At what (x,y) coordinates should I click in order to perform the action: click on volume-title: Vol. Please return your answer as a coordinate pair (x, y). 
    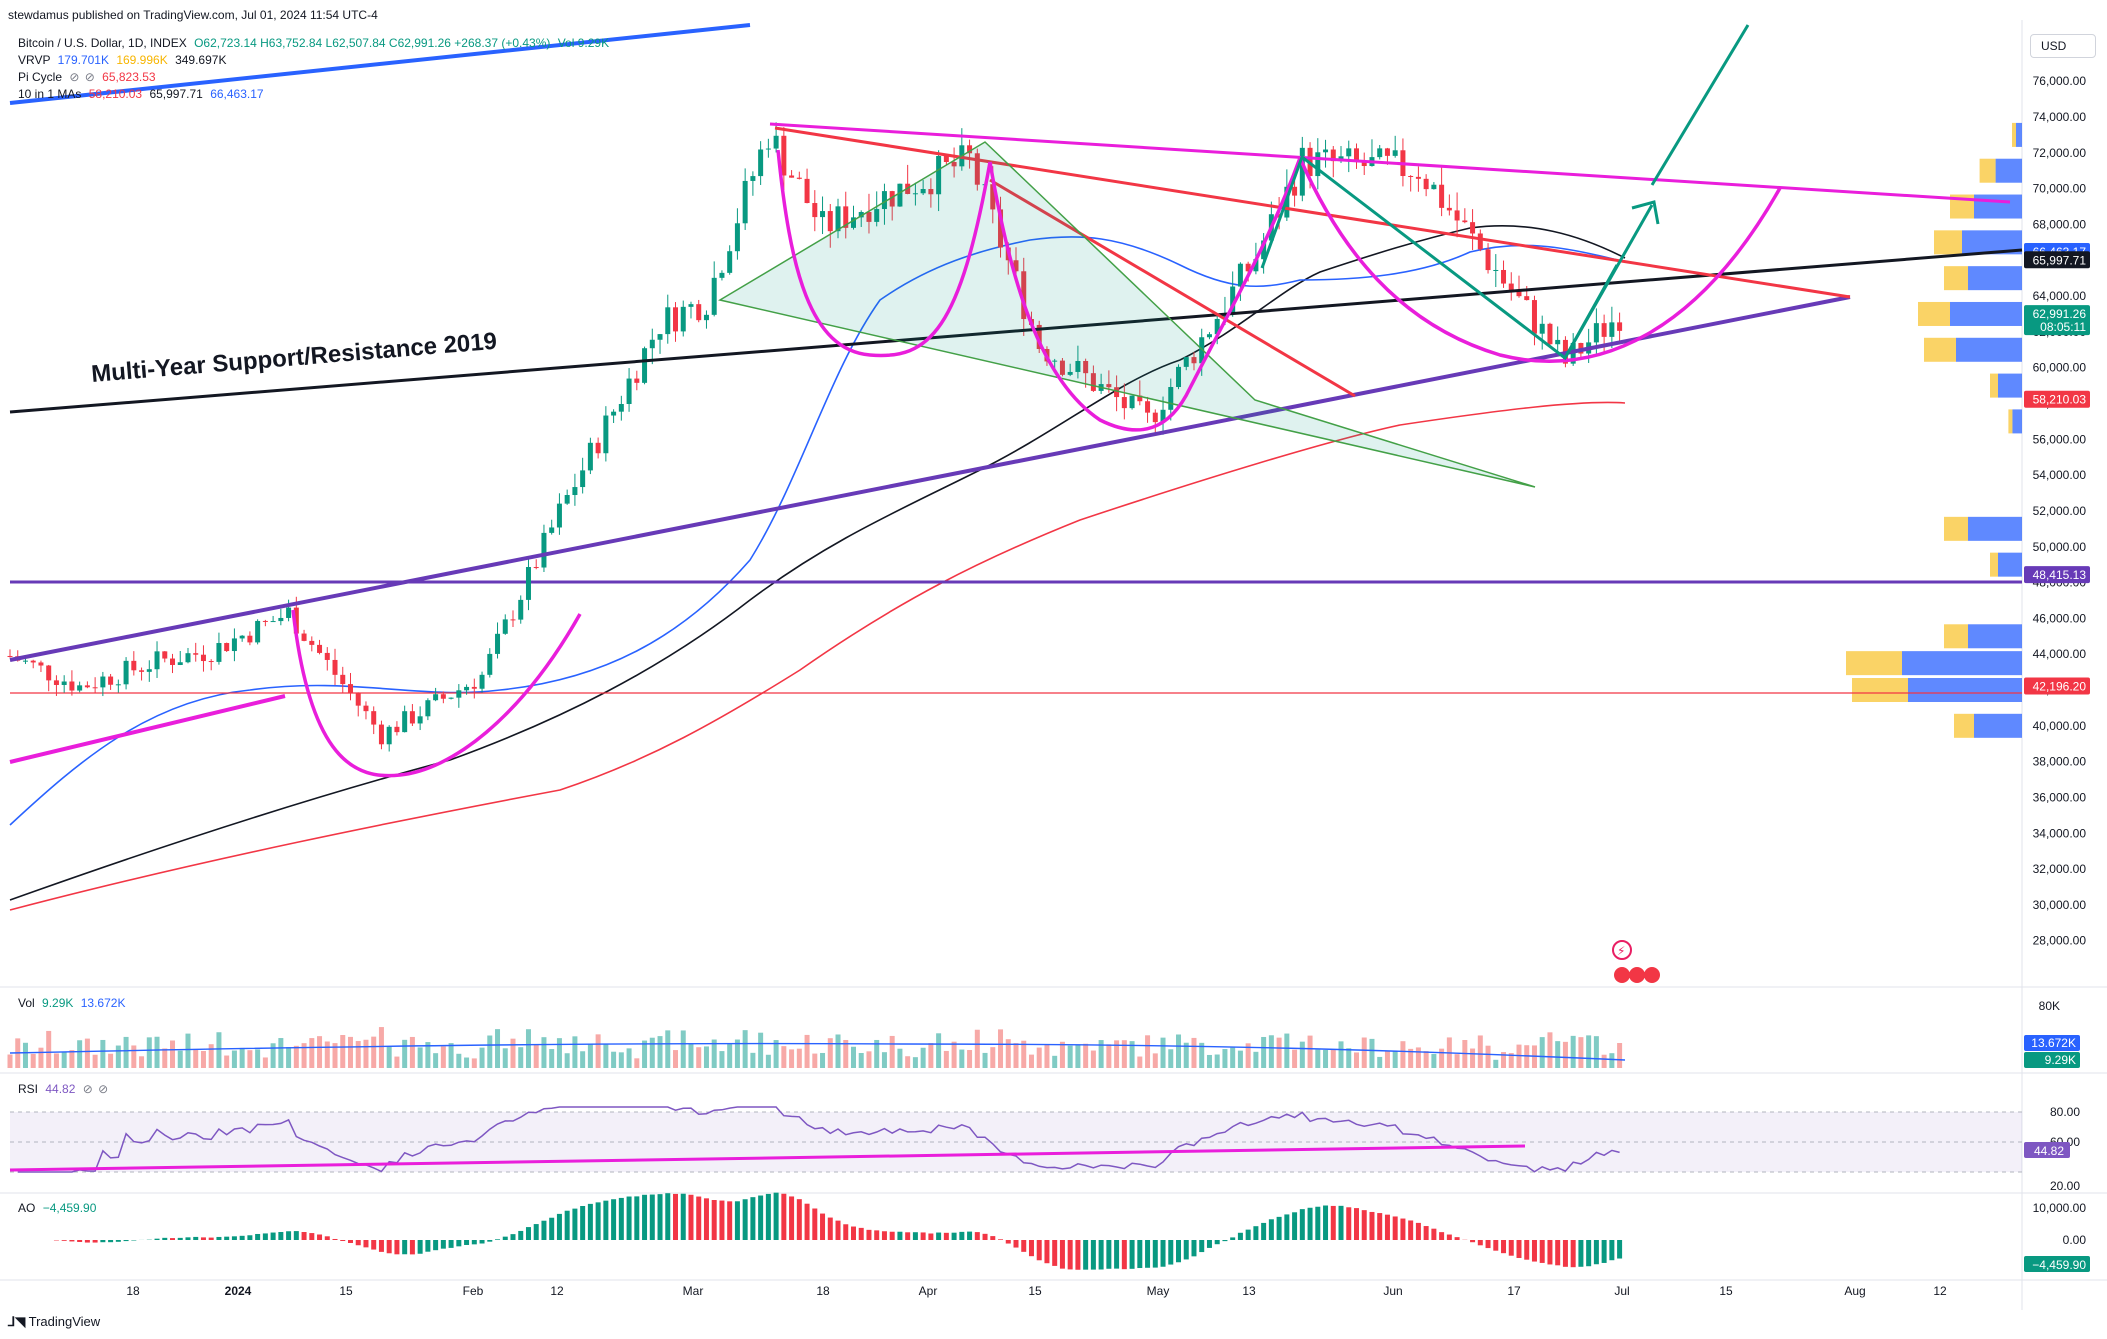
    Looking at the image, I should click on (26, 1003).